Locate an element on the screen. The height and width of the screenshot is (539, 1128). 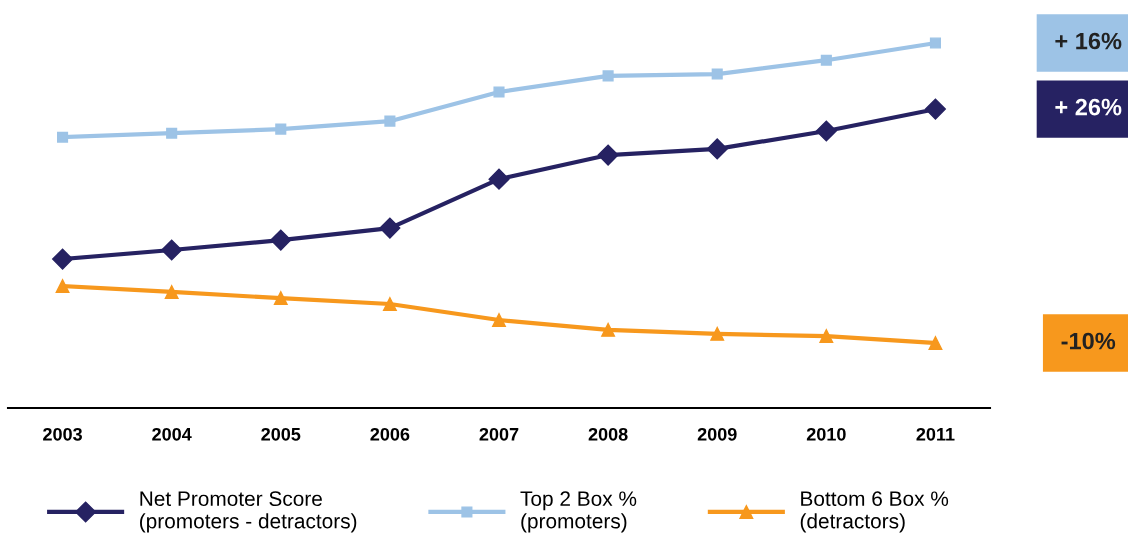
x-tick-label: 2005 is located at coordinates (281, 434).